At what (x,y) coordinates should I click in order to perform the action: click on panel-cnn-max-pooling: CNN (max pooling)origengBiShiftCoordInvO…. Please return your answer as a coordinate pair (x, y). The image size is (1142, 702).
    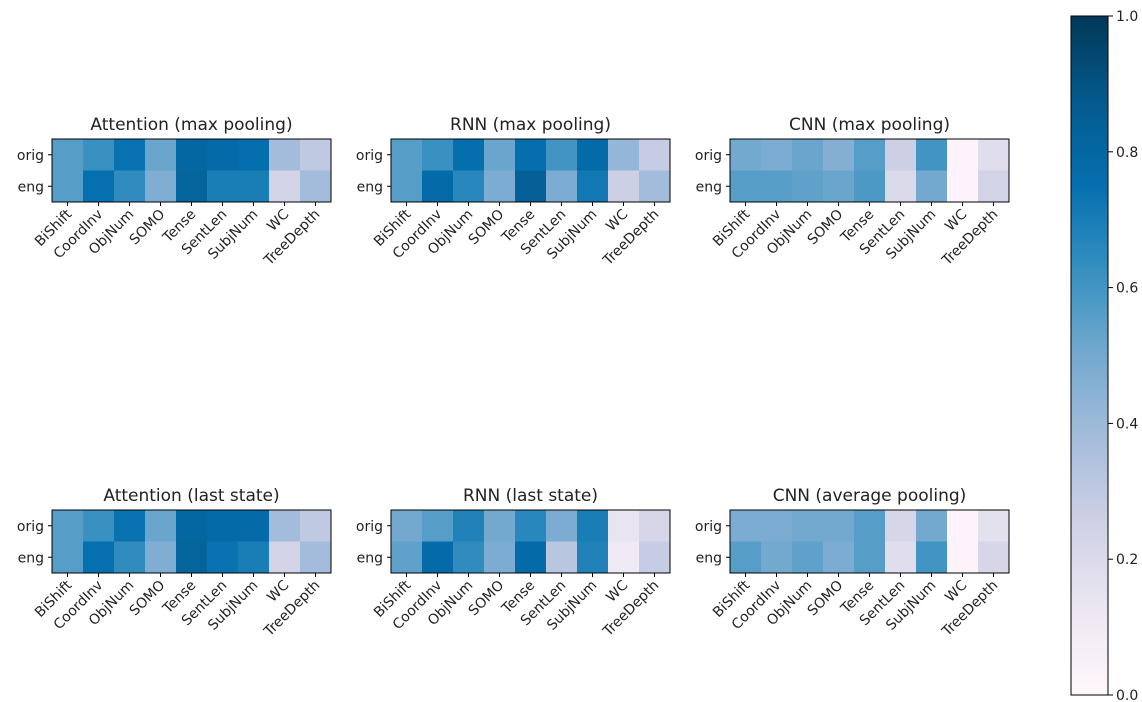
    Looking at the image, I should click on (852, 192).